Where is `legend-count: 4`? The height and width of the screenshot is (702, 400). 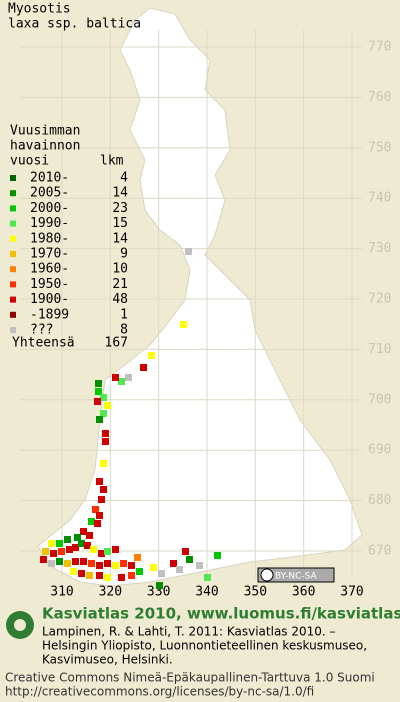 legend-count: 4 is located at coordinates (124, 178).